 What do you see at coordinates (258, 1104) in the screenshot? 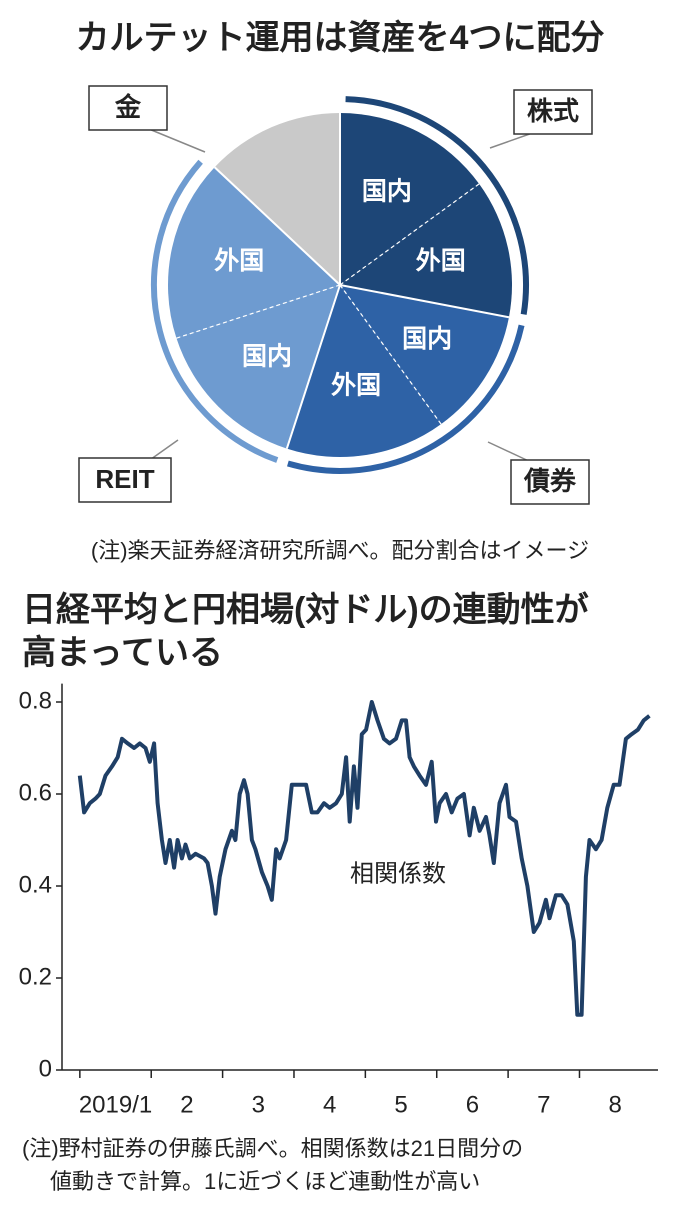
I see `x-tick-label: 3` at bounding box center [258, 1104].